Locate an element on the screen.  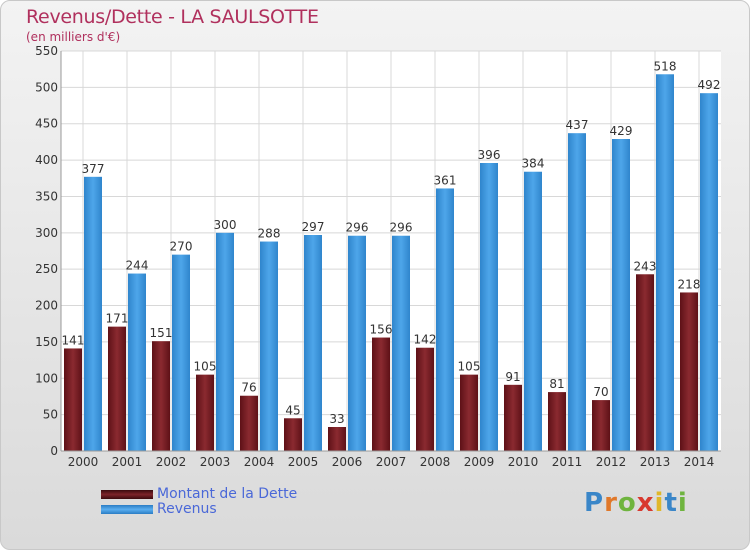
data-label-revenue: 300 is located at coordinates (225, 225).